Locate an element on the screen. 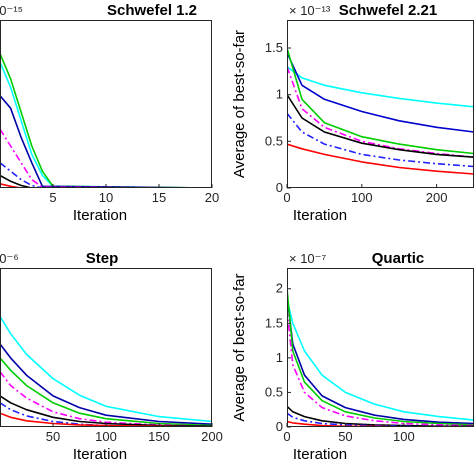 Image resolution: width=474 pixels, height=474 pixels. axis-exponent: × 10⁻⁷ is located at coordinates (308, 258).